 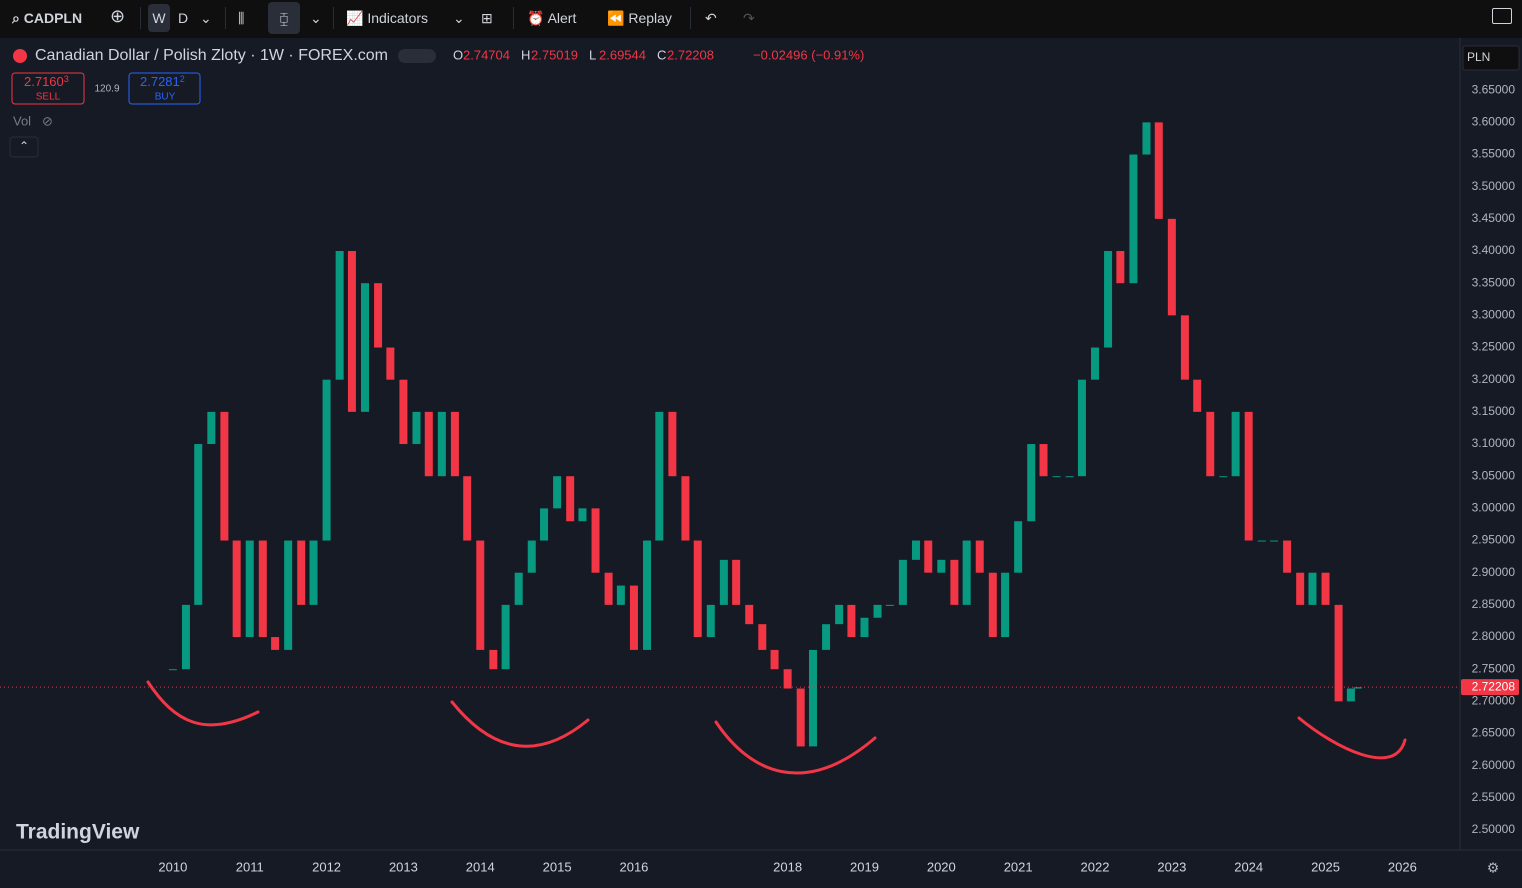 What do you see at coordinates (160, 81) in the screenshot?
I see `buy-big: 2.7281` at bounding box center [160, 81].